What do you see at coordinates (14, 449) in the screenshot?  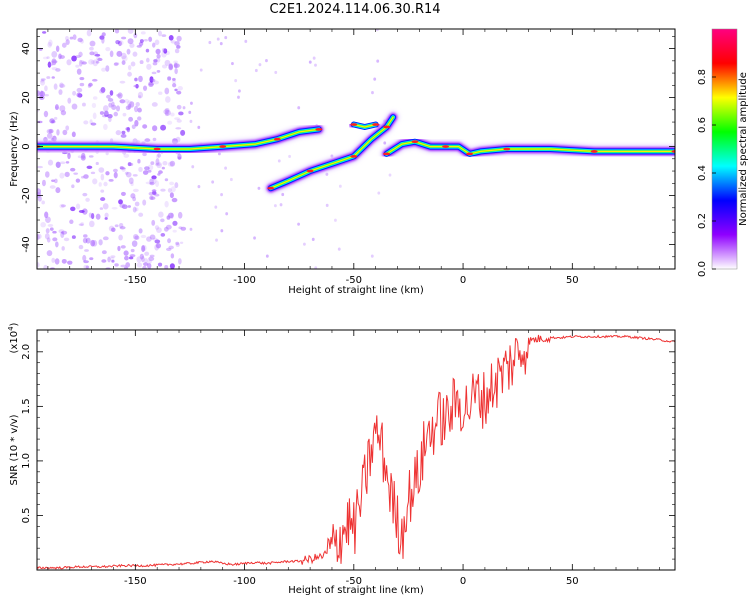 I see `snr-y-label: SNR (10 * v/v)` at bounding box center [14, 449].